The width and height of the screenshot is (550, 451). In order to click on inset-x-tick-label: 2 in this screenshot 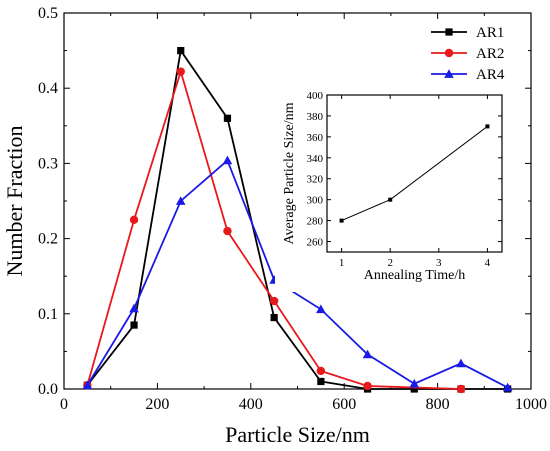, I will do `click(390, 263)`.